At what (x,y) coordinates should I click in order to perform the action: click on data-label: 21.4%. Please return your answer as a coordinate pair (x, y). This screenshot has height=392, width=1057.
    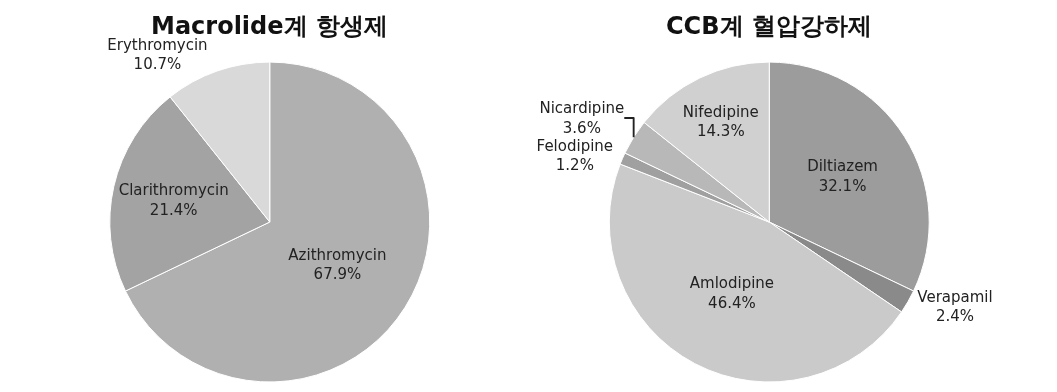
    Looking at the image, I should click on (173, 209).